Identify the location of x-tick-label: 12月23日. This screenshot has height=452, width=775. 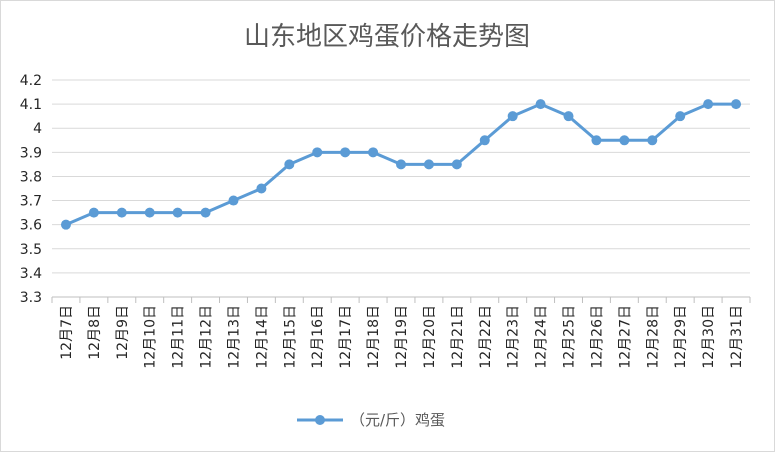
(514, 337).